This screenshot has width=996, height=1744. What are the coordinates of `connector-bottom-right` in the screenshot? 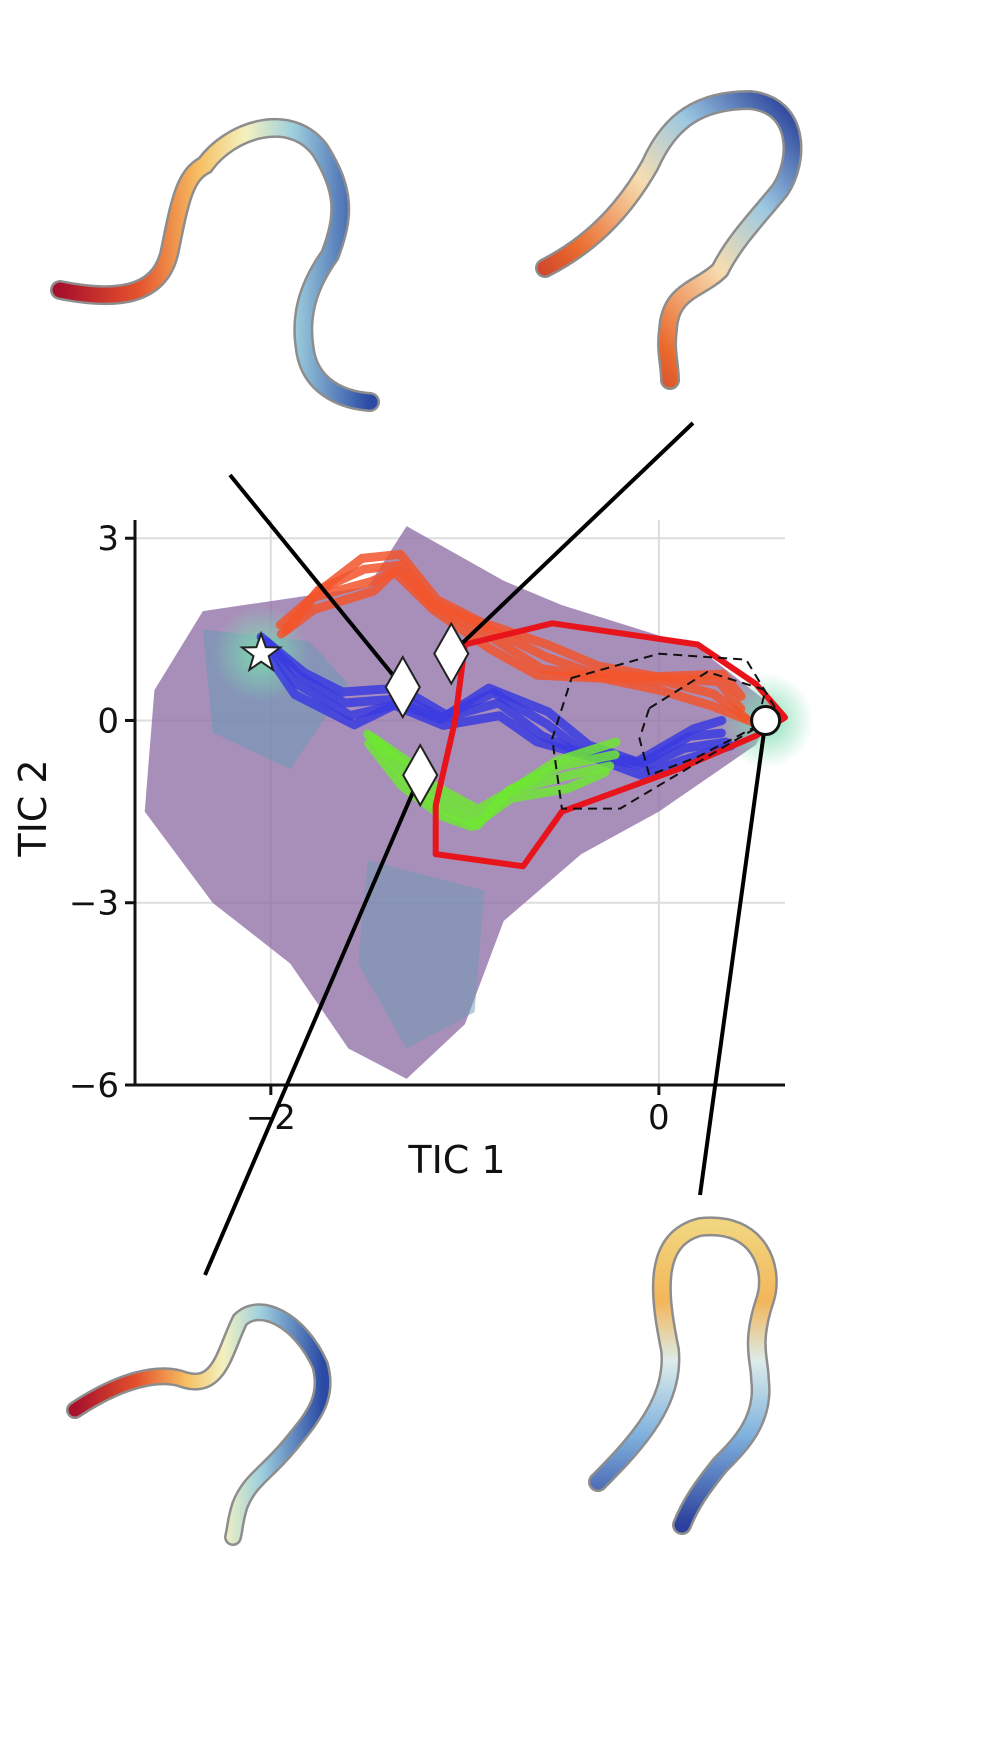 It's located at (733, 958).